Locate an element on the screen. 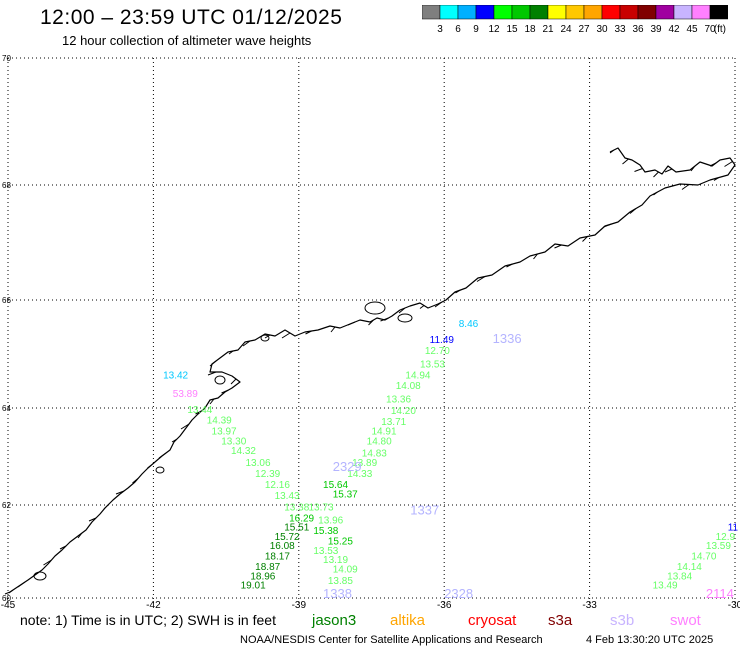 The width and height of the screenshot is (740, 650). latitude-label: 70 is located at coordinates (6, 58).